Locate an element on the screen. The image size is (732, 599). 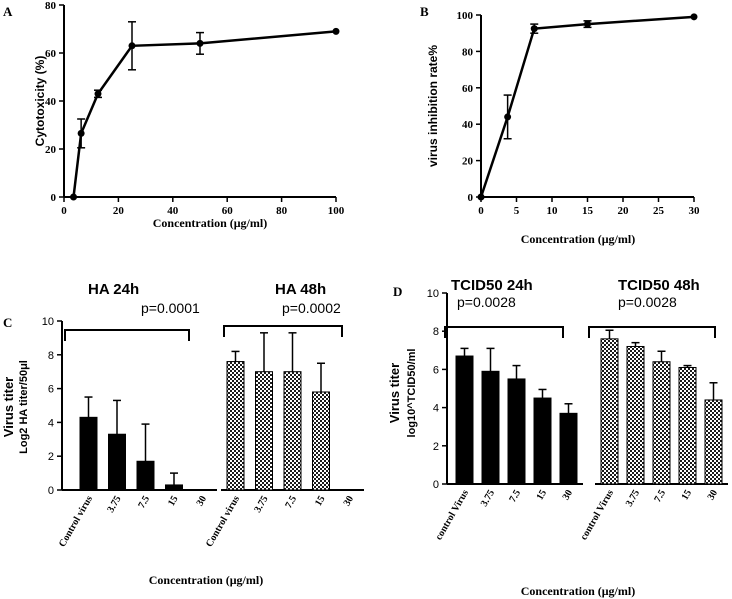
group-title: HA 24h is located at coordinates (113, 289).